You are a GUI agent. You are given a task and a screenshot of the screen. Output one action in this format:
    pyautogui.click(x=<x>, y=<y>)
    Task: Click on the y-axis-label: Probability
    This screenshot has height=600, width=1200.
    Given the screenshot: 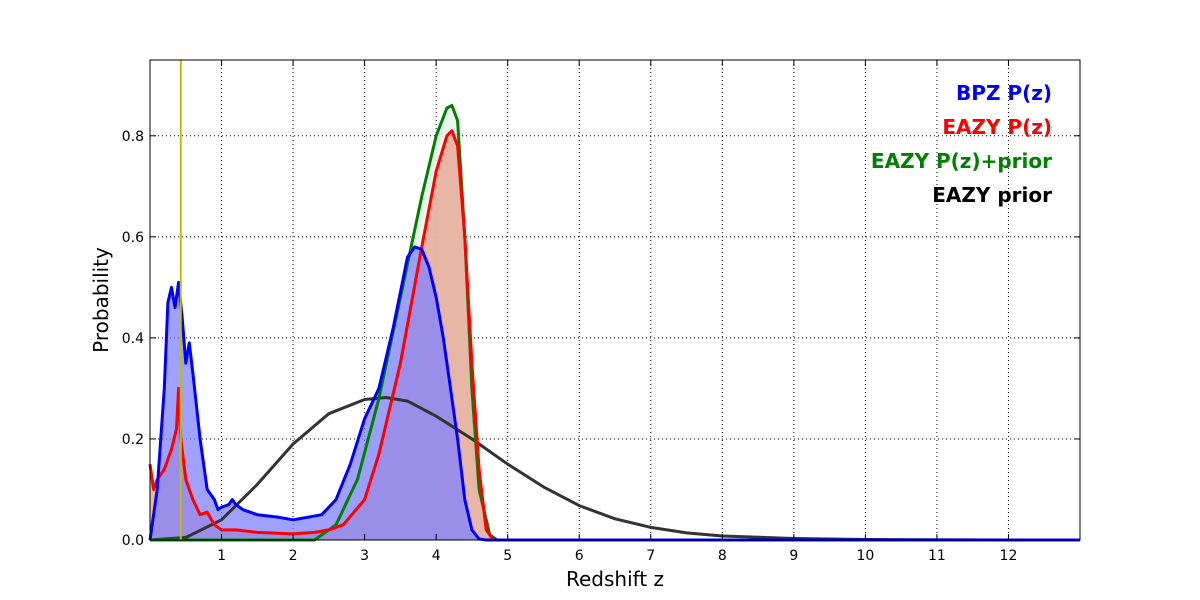 What is the action you would take?
    pyautogui.click(x=101, y=300)
    